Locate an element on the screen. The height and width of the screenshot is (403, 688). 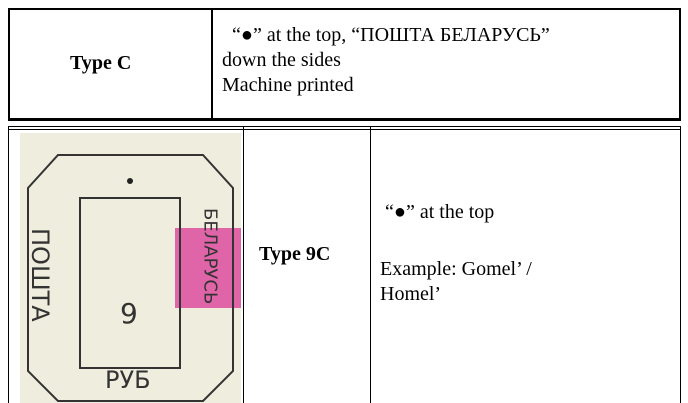
desc-line: Homel’ is located at coordinates (411, 294).